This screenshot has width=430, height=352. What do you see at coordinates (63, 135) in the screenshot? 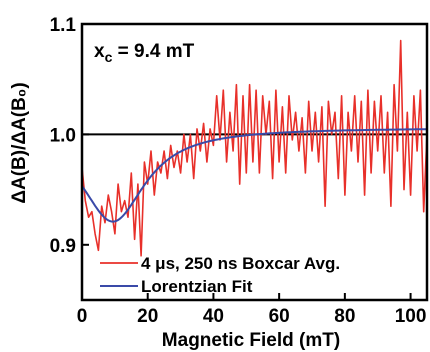
I see `y-tick-label: 1.0` at bounding box center [63, 135].